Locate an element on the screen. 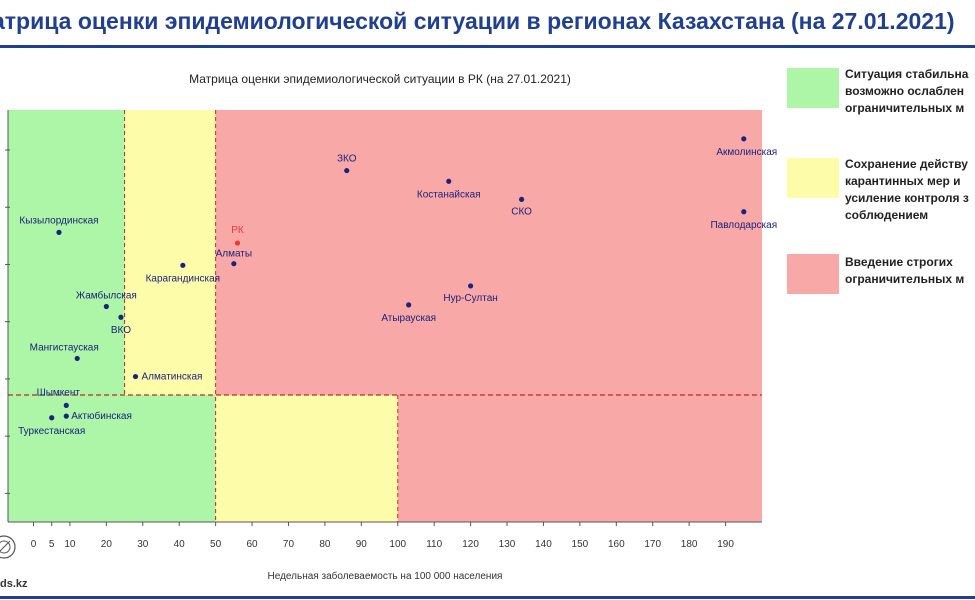  legend-text: Введение строгих ограничительных м is located at coordinates (910, 271).